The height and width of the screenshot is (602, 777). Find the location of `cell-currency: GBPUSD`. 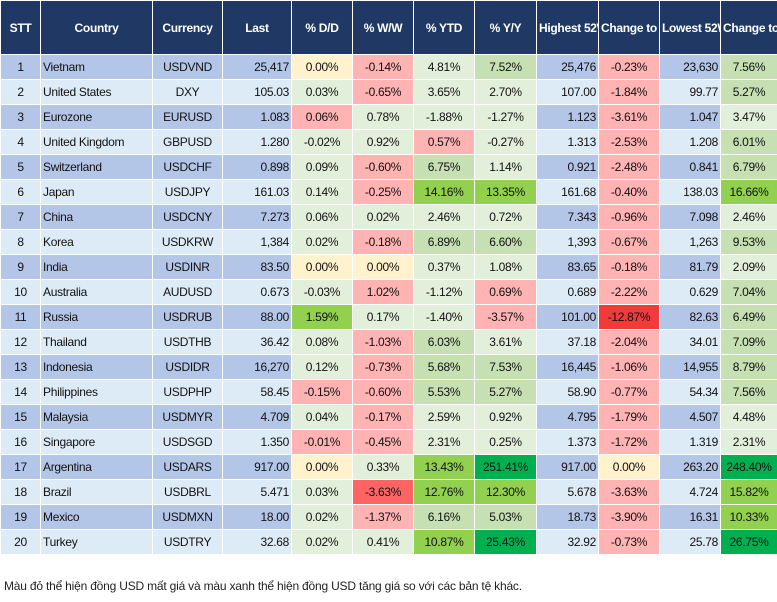

cell-currency: GBPUSD is located at coordinates (187, 142).